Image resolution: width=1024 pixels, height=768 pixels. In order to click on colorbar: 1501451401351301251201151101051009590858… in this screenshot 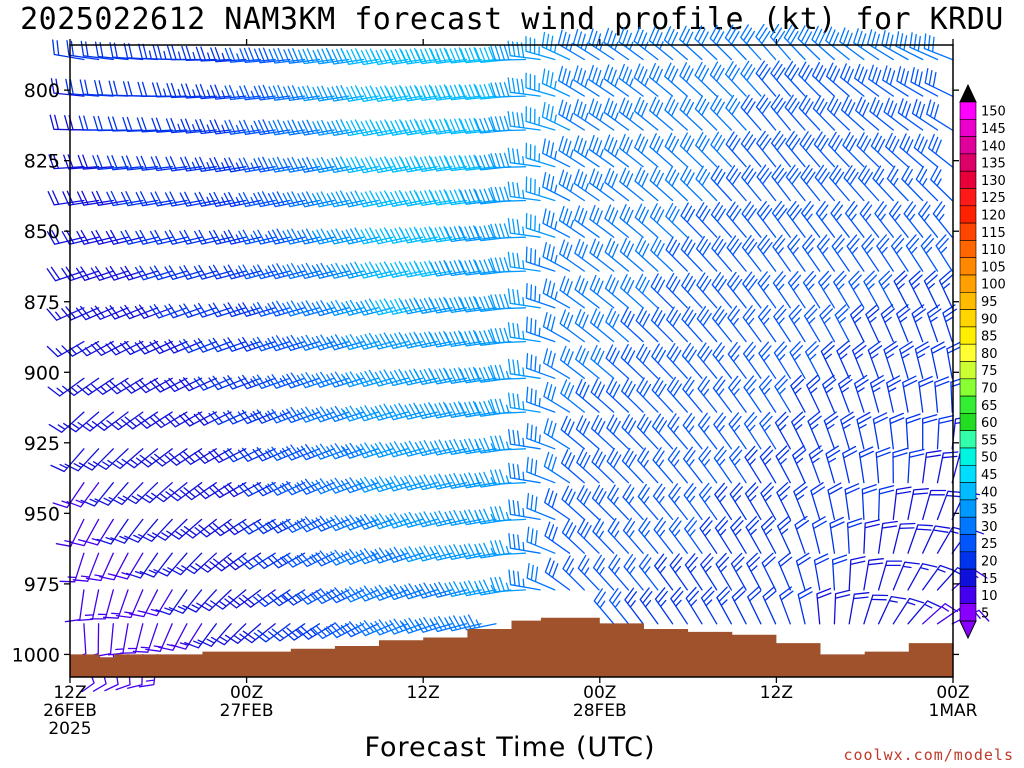, I will do `click(982, 361)`.